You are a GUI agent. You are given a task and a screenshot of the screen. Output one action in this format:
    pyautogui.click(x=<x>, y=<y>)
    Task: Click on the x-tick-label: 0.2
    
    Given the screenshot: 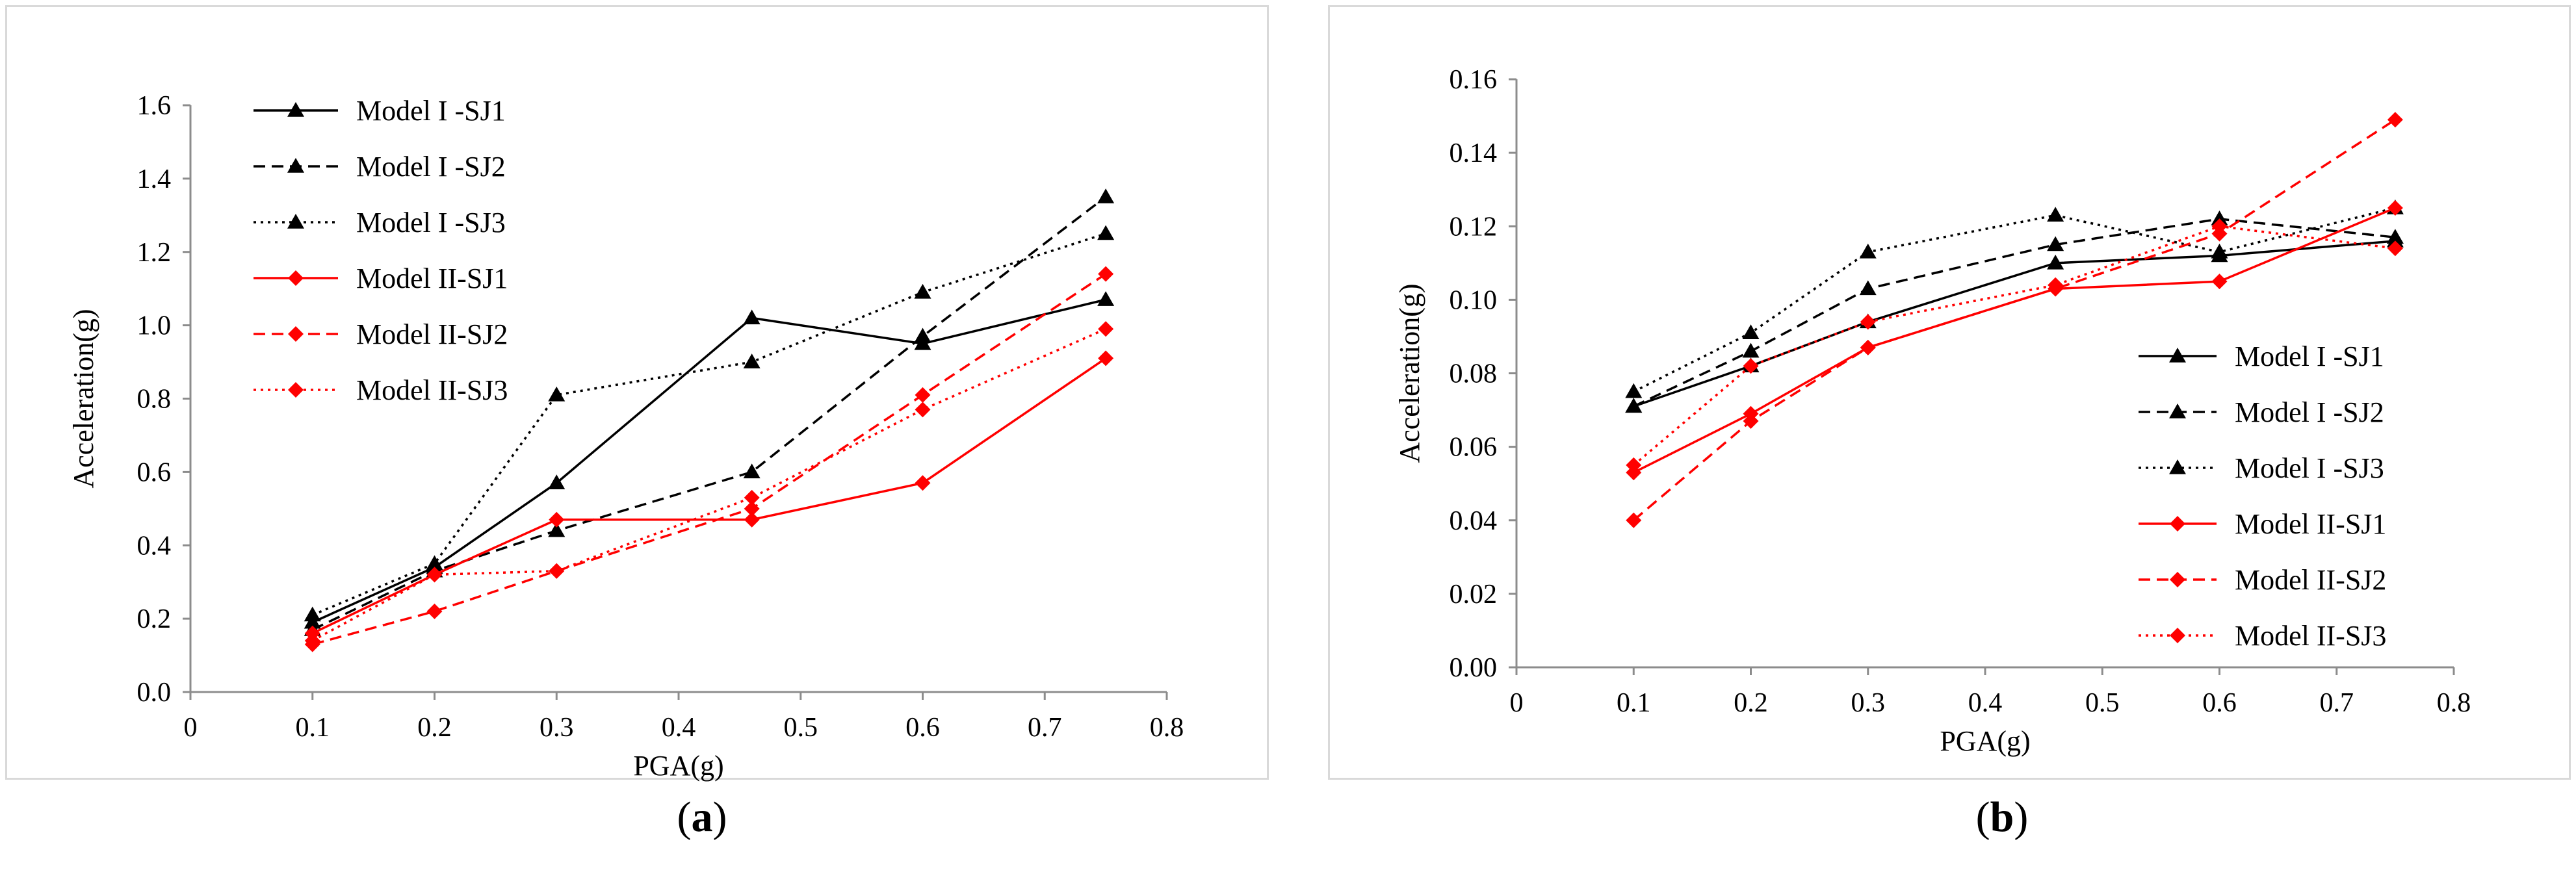 What is the action you would take?
    pyautogui.click(x=434, y=728)
    